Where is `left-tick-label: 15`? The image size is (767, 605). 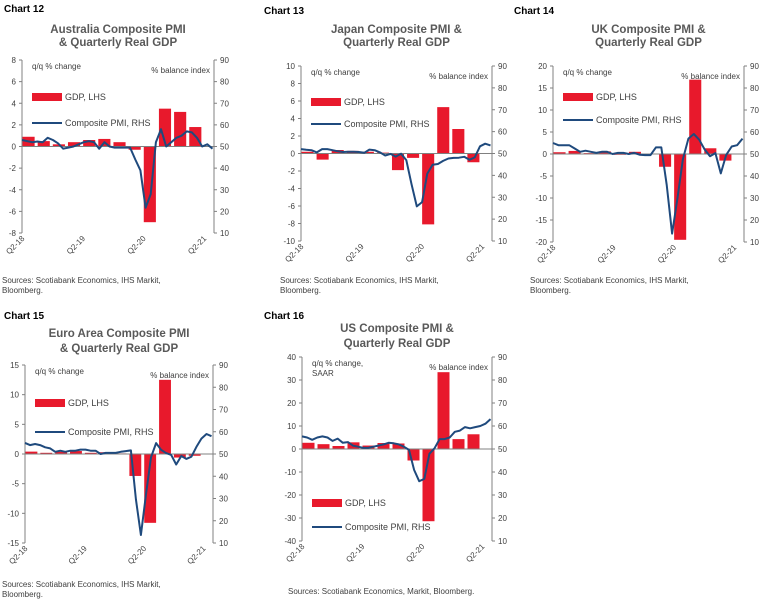 left-tick-label: 15 is located at coordinates (14, 365).